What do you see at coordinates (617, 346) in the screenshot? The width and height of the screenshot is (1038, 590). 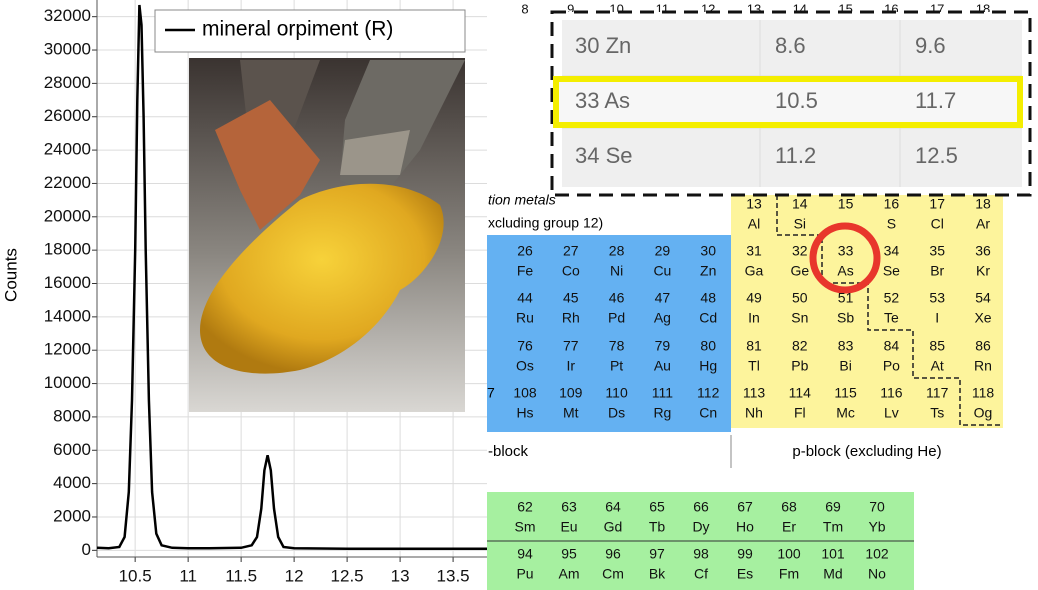 I see `element-number: 78` at bounding box center [617, 346].